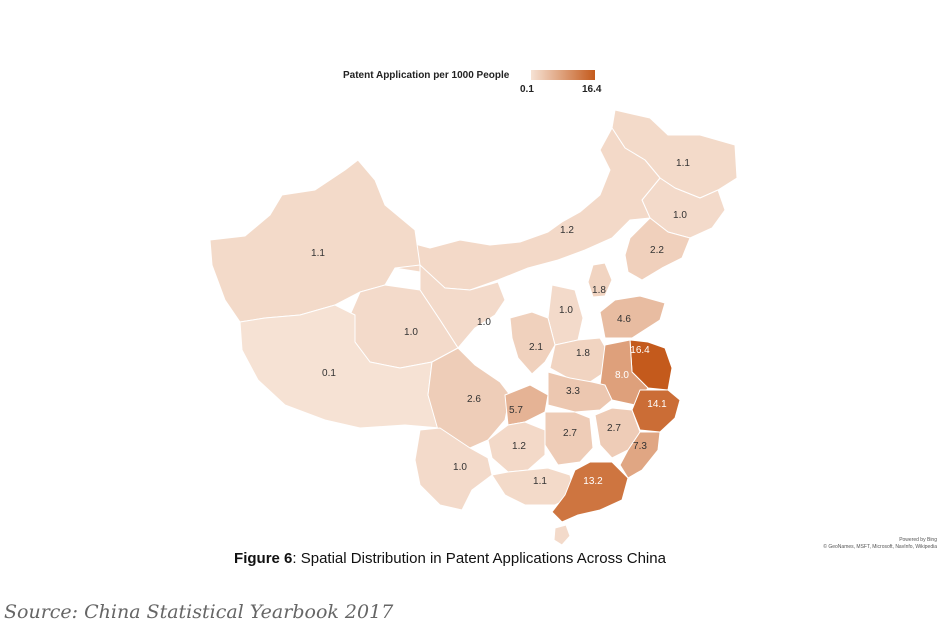 Image resolution: width=947 pixels, height=638 pixels. I want to click on region-value-label: 2.1, so click(536, 347).